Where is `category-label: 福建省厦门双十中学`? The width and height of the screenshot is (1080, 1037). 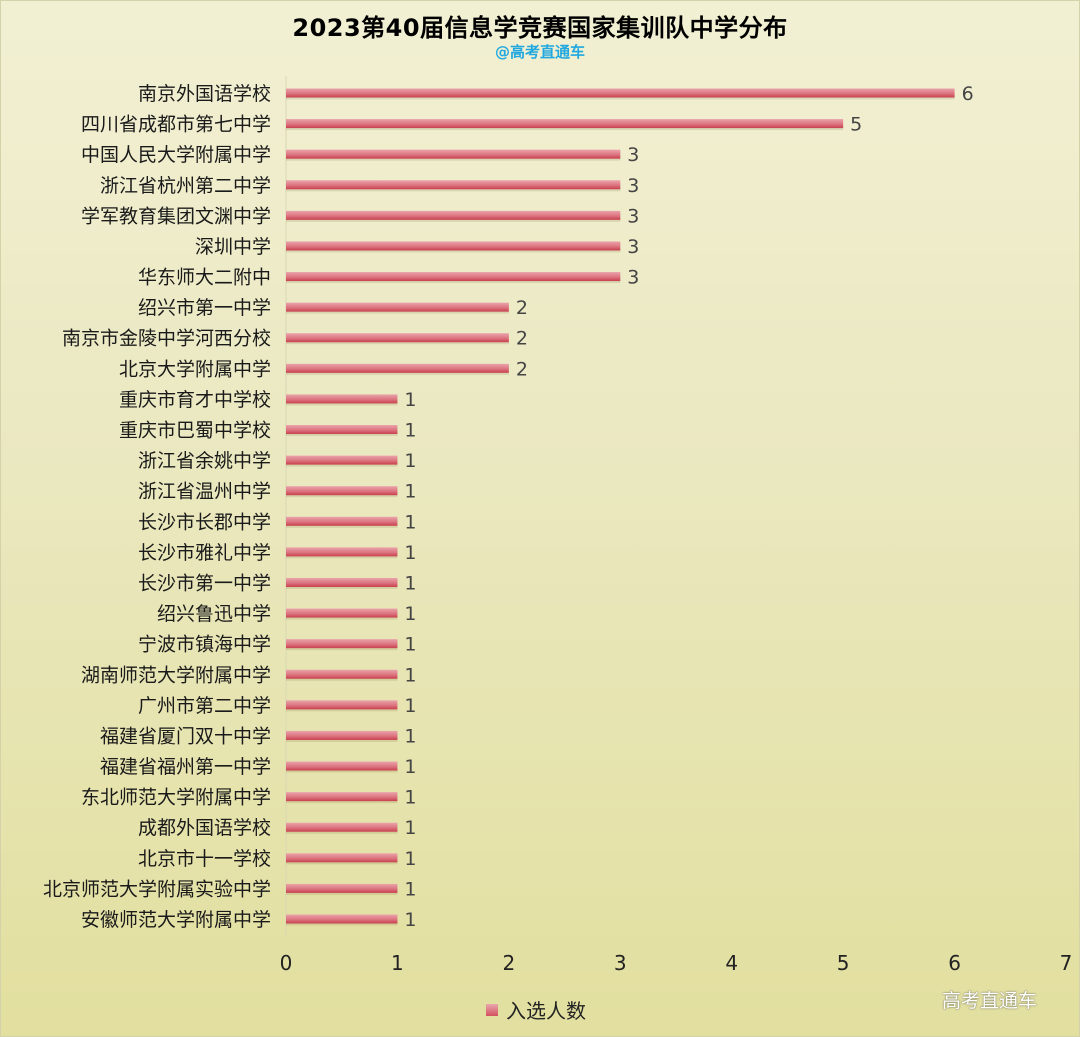
category-label: 福建省厦门双十中学 is located at coordinates (185, 736).